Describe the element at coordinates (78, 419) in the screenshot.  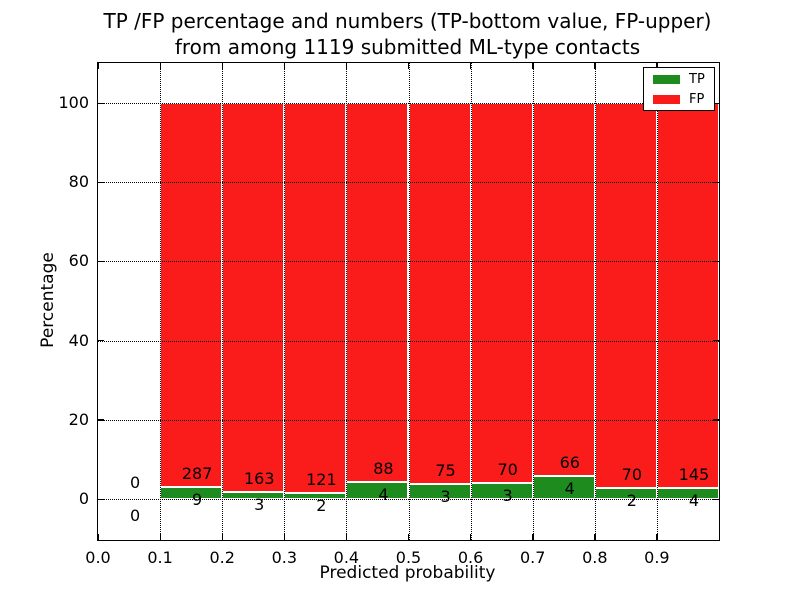
I see `y-tick-label-20: 20` at that location.